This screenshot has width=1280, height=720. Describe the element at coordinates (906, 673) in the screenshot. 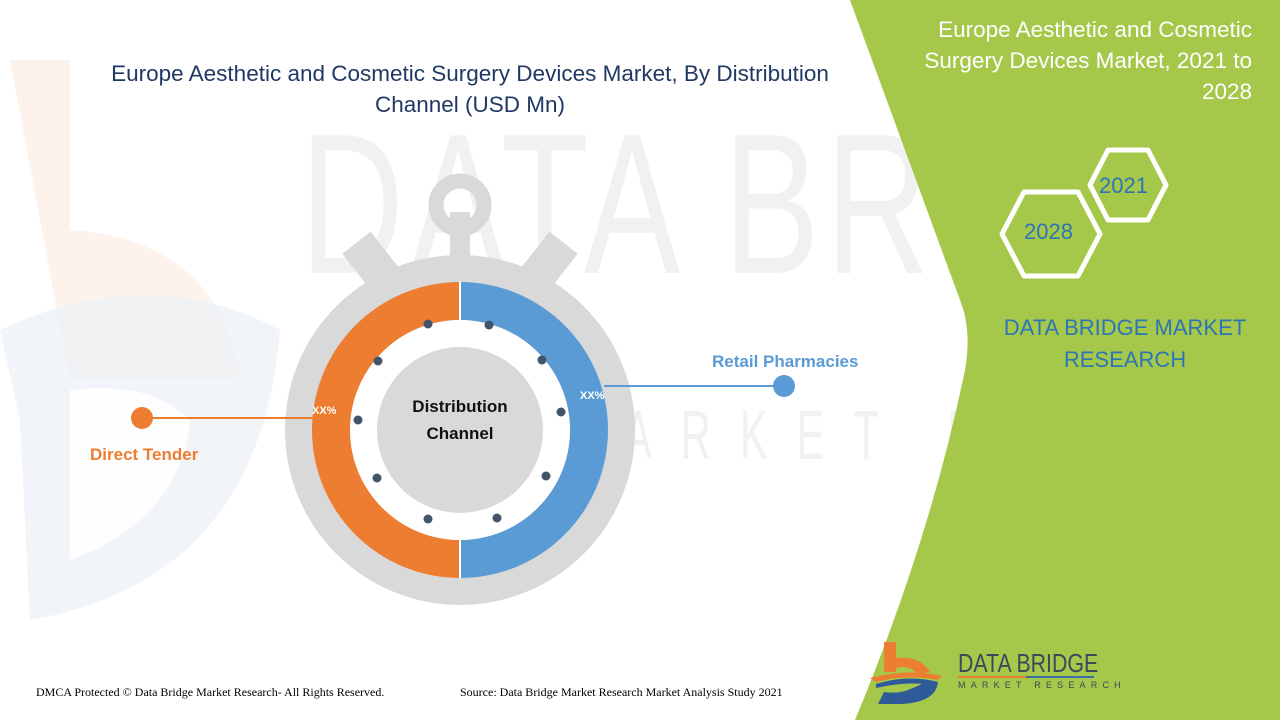

I see `data-bridge-logo-icon` at that location.